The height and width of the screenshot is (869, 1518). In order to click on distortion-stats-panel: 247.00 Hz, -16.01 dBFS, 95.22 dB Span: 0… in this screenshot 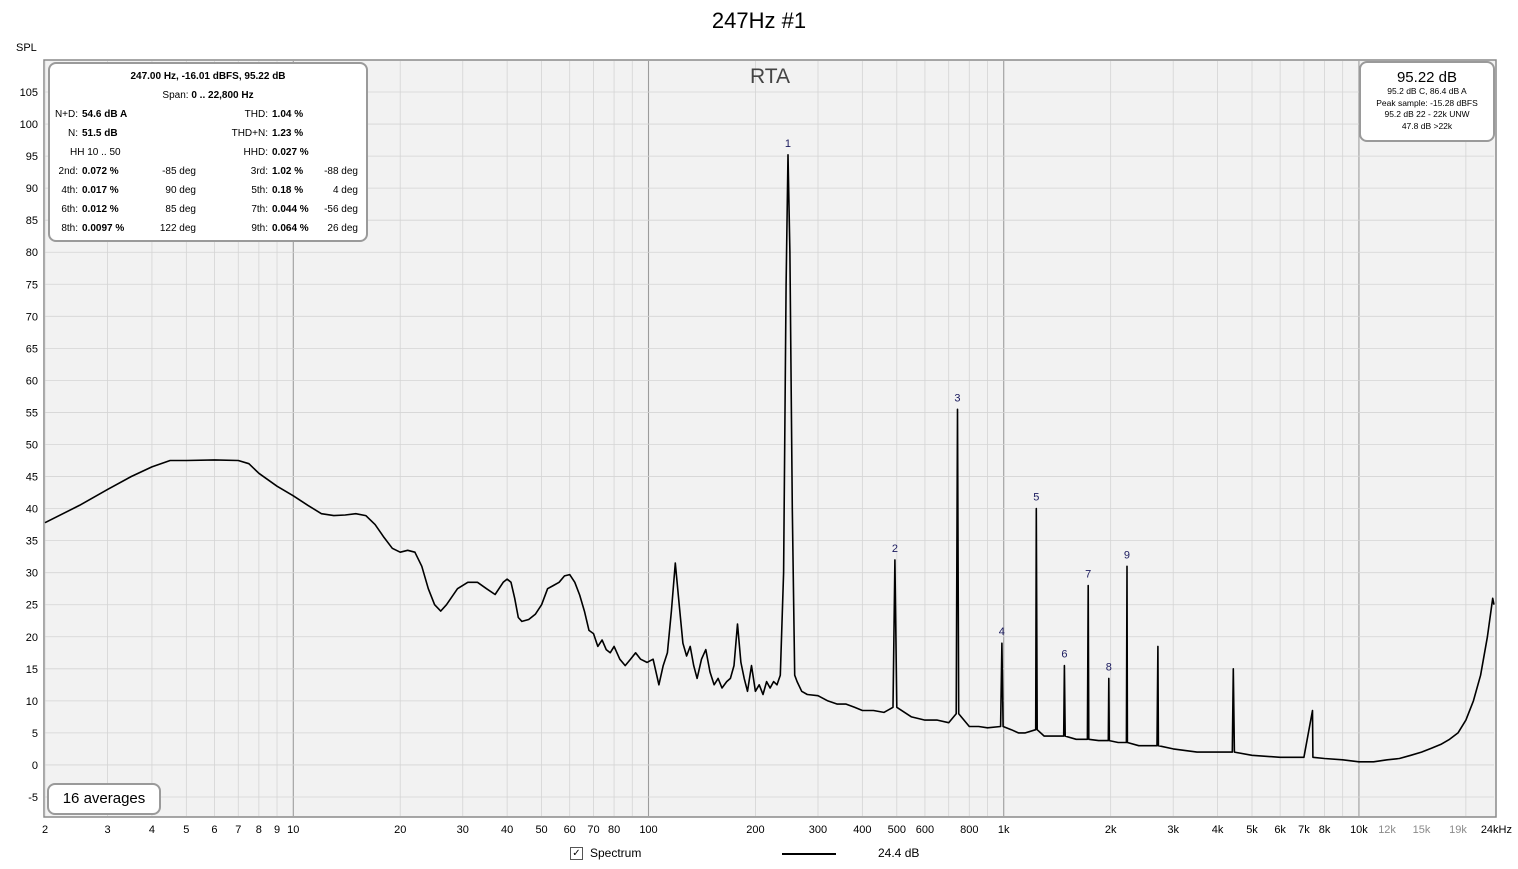, I will do `click(208, 152)`.